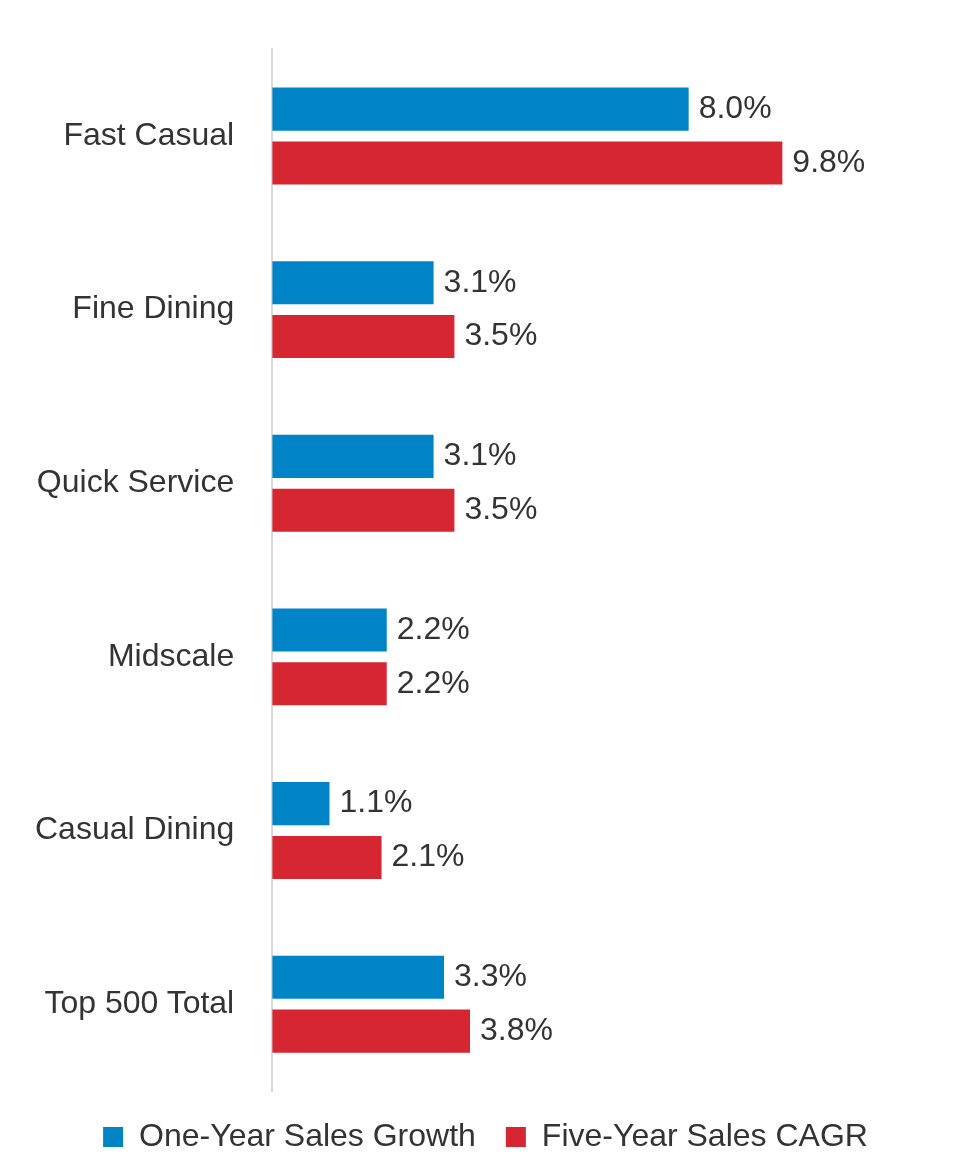 The width and height of the screenshot is (976, 1163). I want to click on y-tick-label: Quick Service, so click(135, 481).